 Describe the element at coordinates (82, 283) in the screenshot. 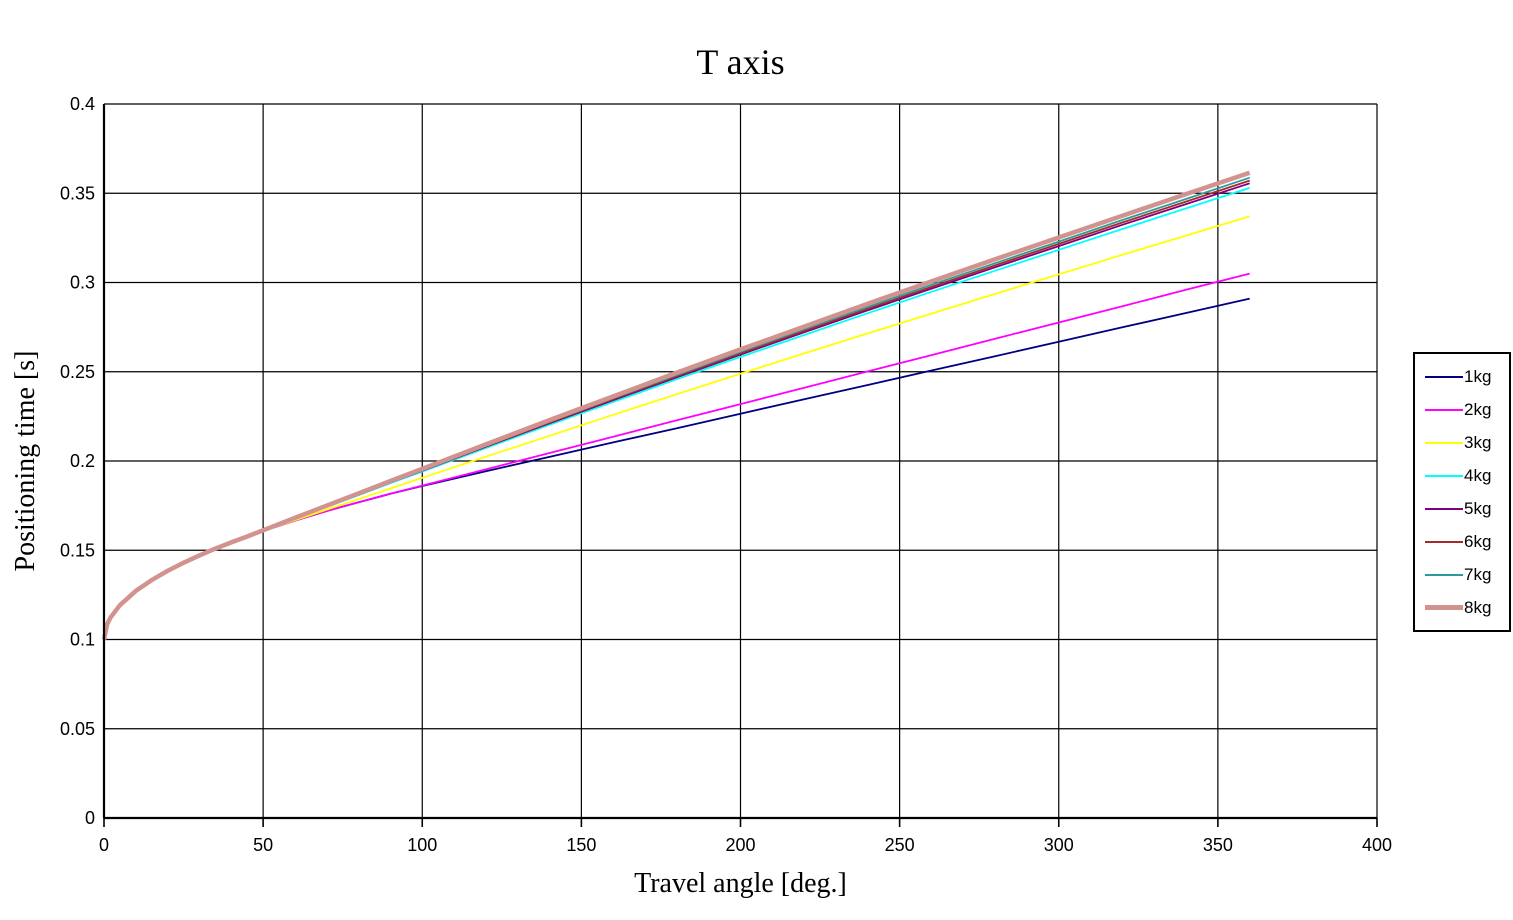

I see `y-tick-label: 0.3` at that location.